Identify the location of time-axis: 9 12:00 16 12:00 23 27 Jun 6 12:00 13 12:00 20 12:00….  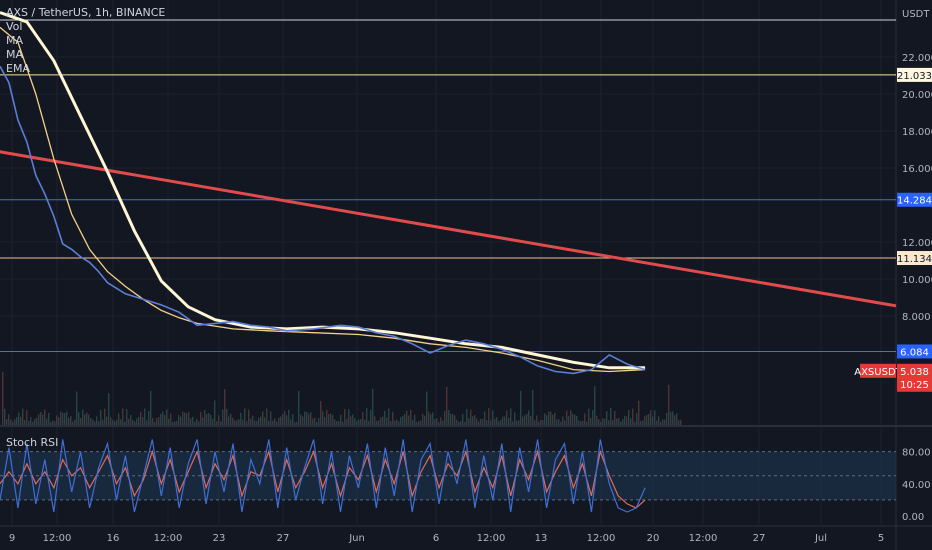
(446, 538).